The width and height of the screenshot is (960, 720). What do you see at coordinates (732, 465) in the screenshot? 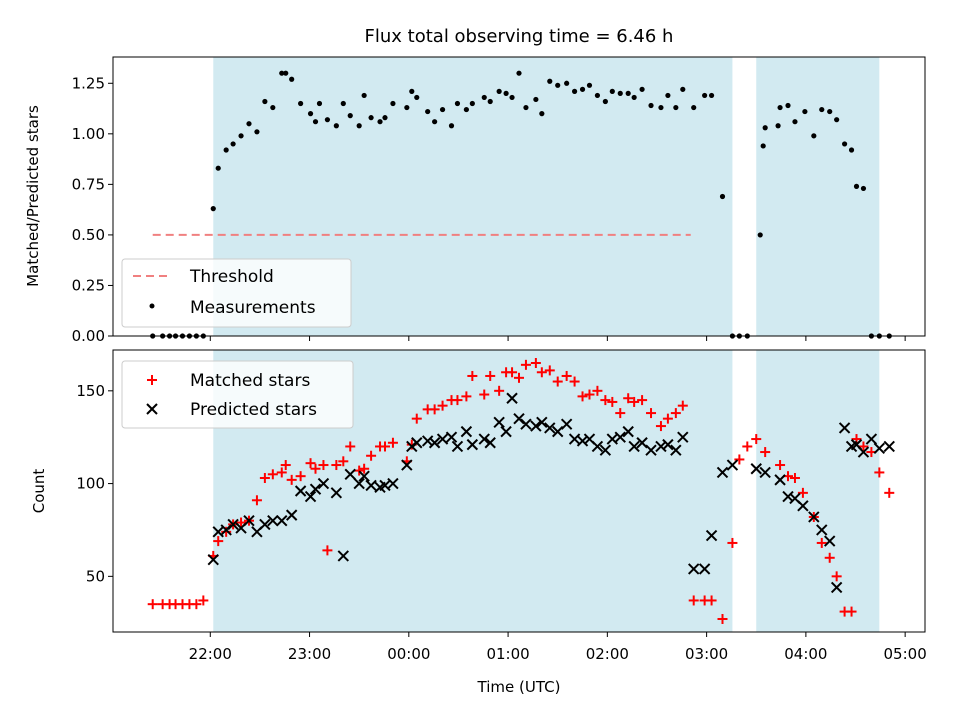
I see `bottom-predicted-stars-point-65-b` at bounding box center [732, 465].